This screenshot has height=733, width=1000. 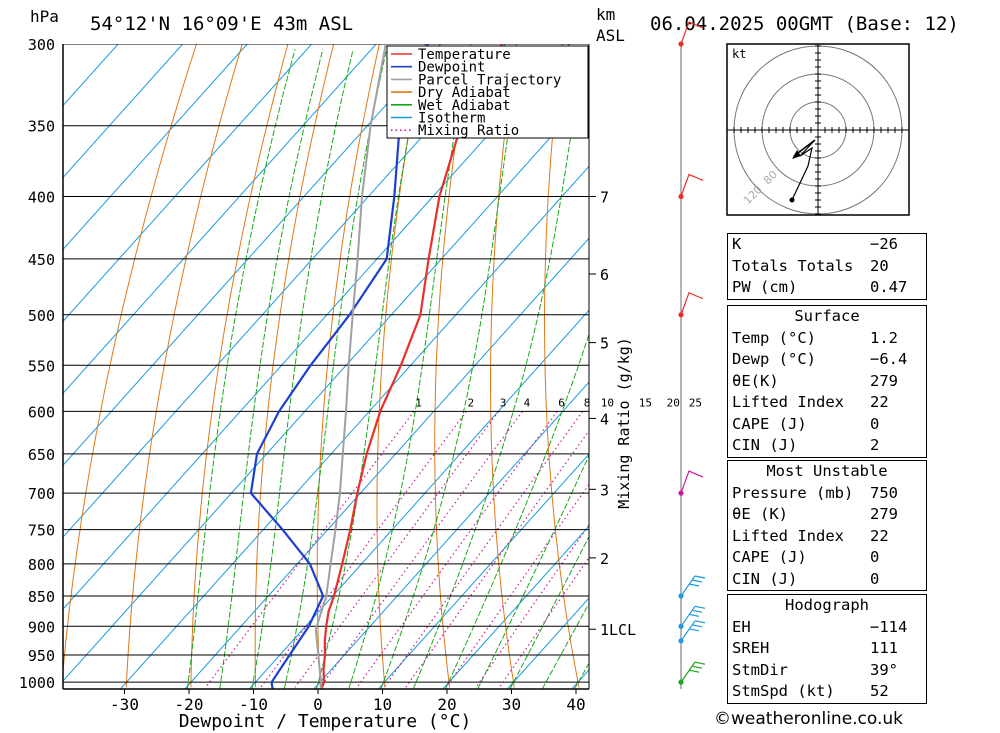 I want to click on index-label: Temp (°C), so click(x=774, y=337).